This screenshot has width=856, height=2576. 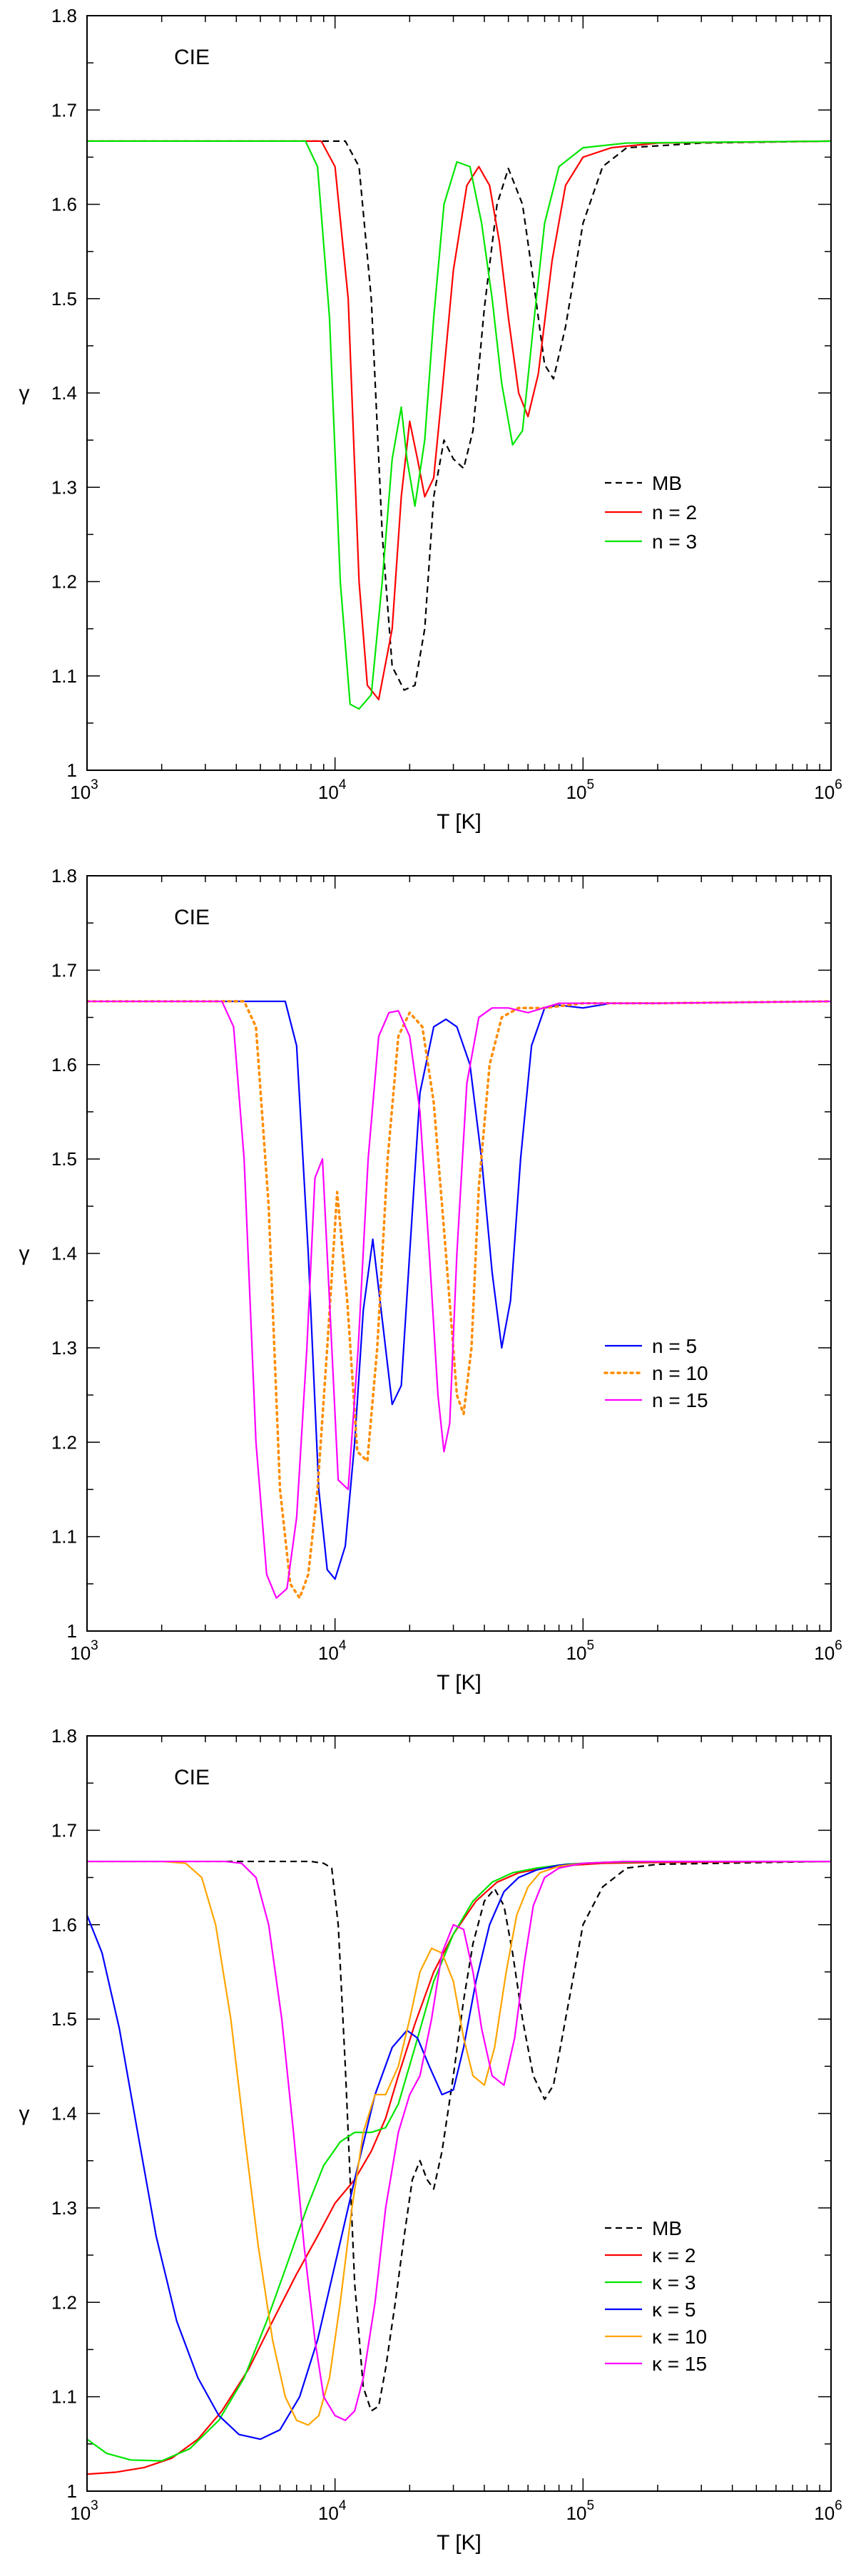 What do you see at coordinates (679, 2337) in the screenshot?
I see `legend-label: κ = 10` at bounding box center [679, 2337].